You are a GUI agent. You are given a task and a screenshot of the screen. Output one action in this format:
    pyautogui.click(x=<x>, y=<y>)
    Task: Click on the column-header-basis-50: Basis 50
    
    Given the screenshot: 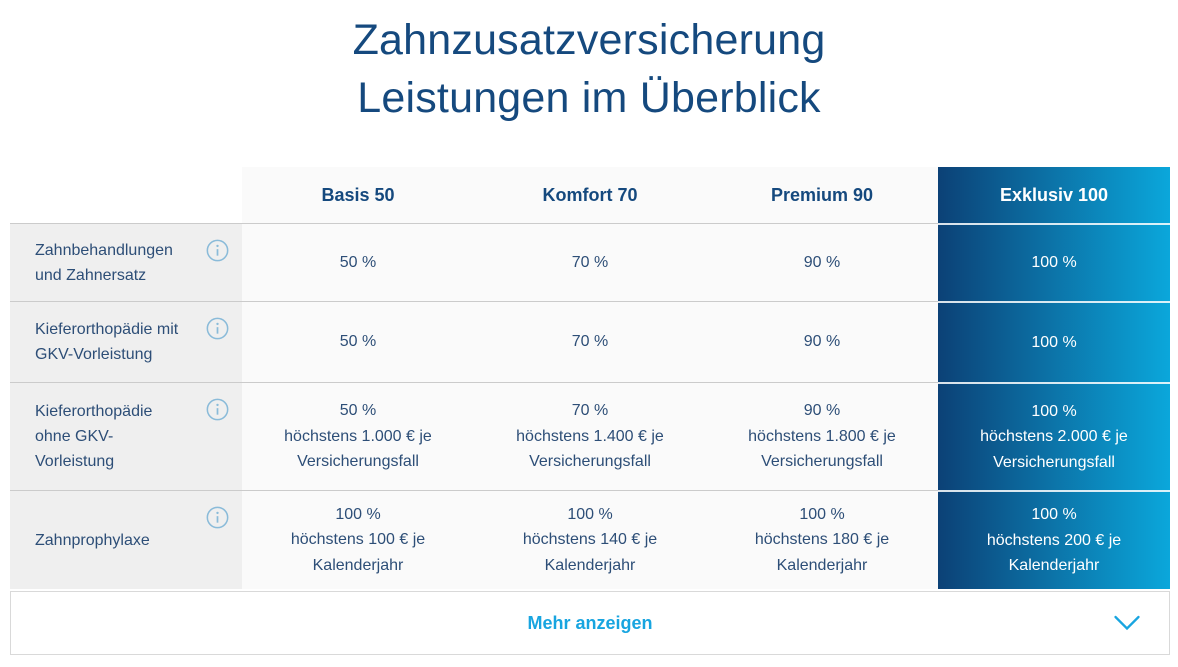 What is the action you would take?
    pyautogui.click(x=358, y=195)
    